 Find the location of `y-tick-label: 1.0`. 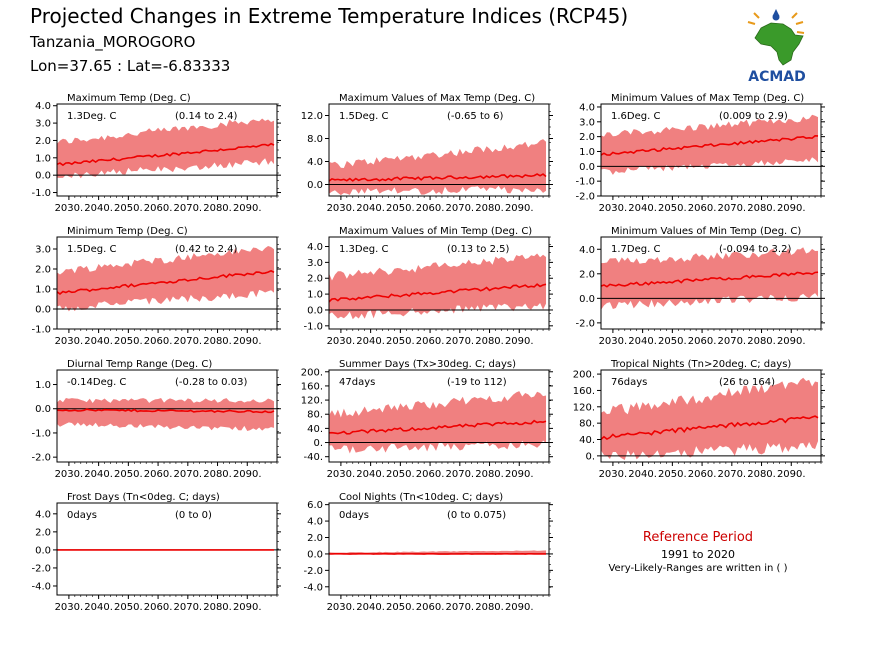

y-tick-label: 1.0 is located at coordinates (587, 152).